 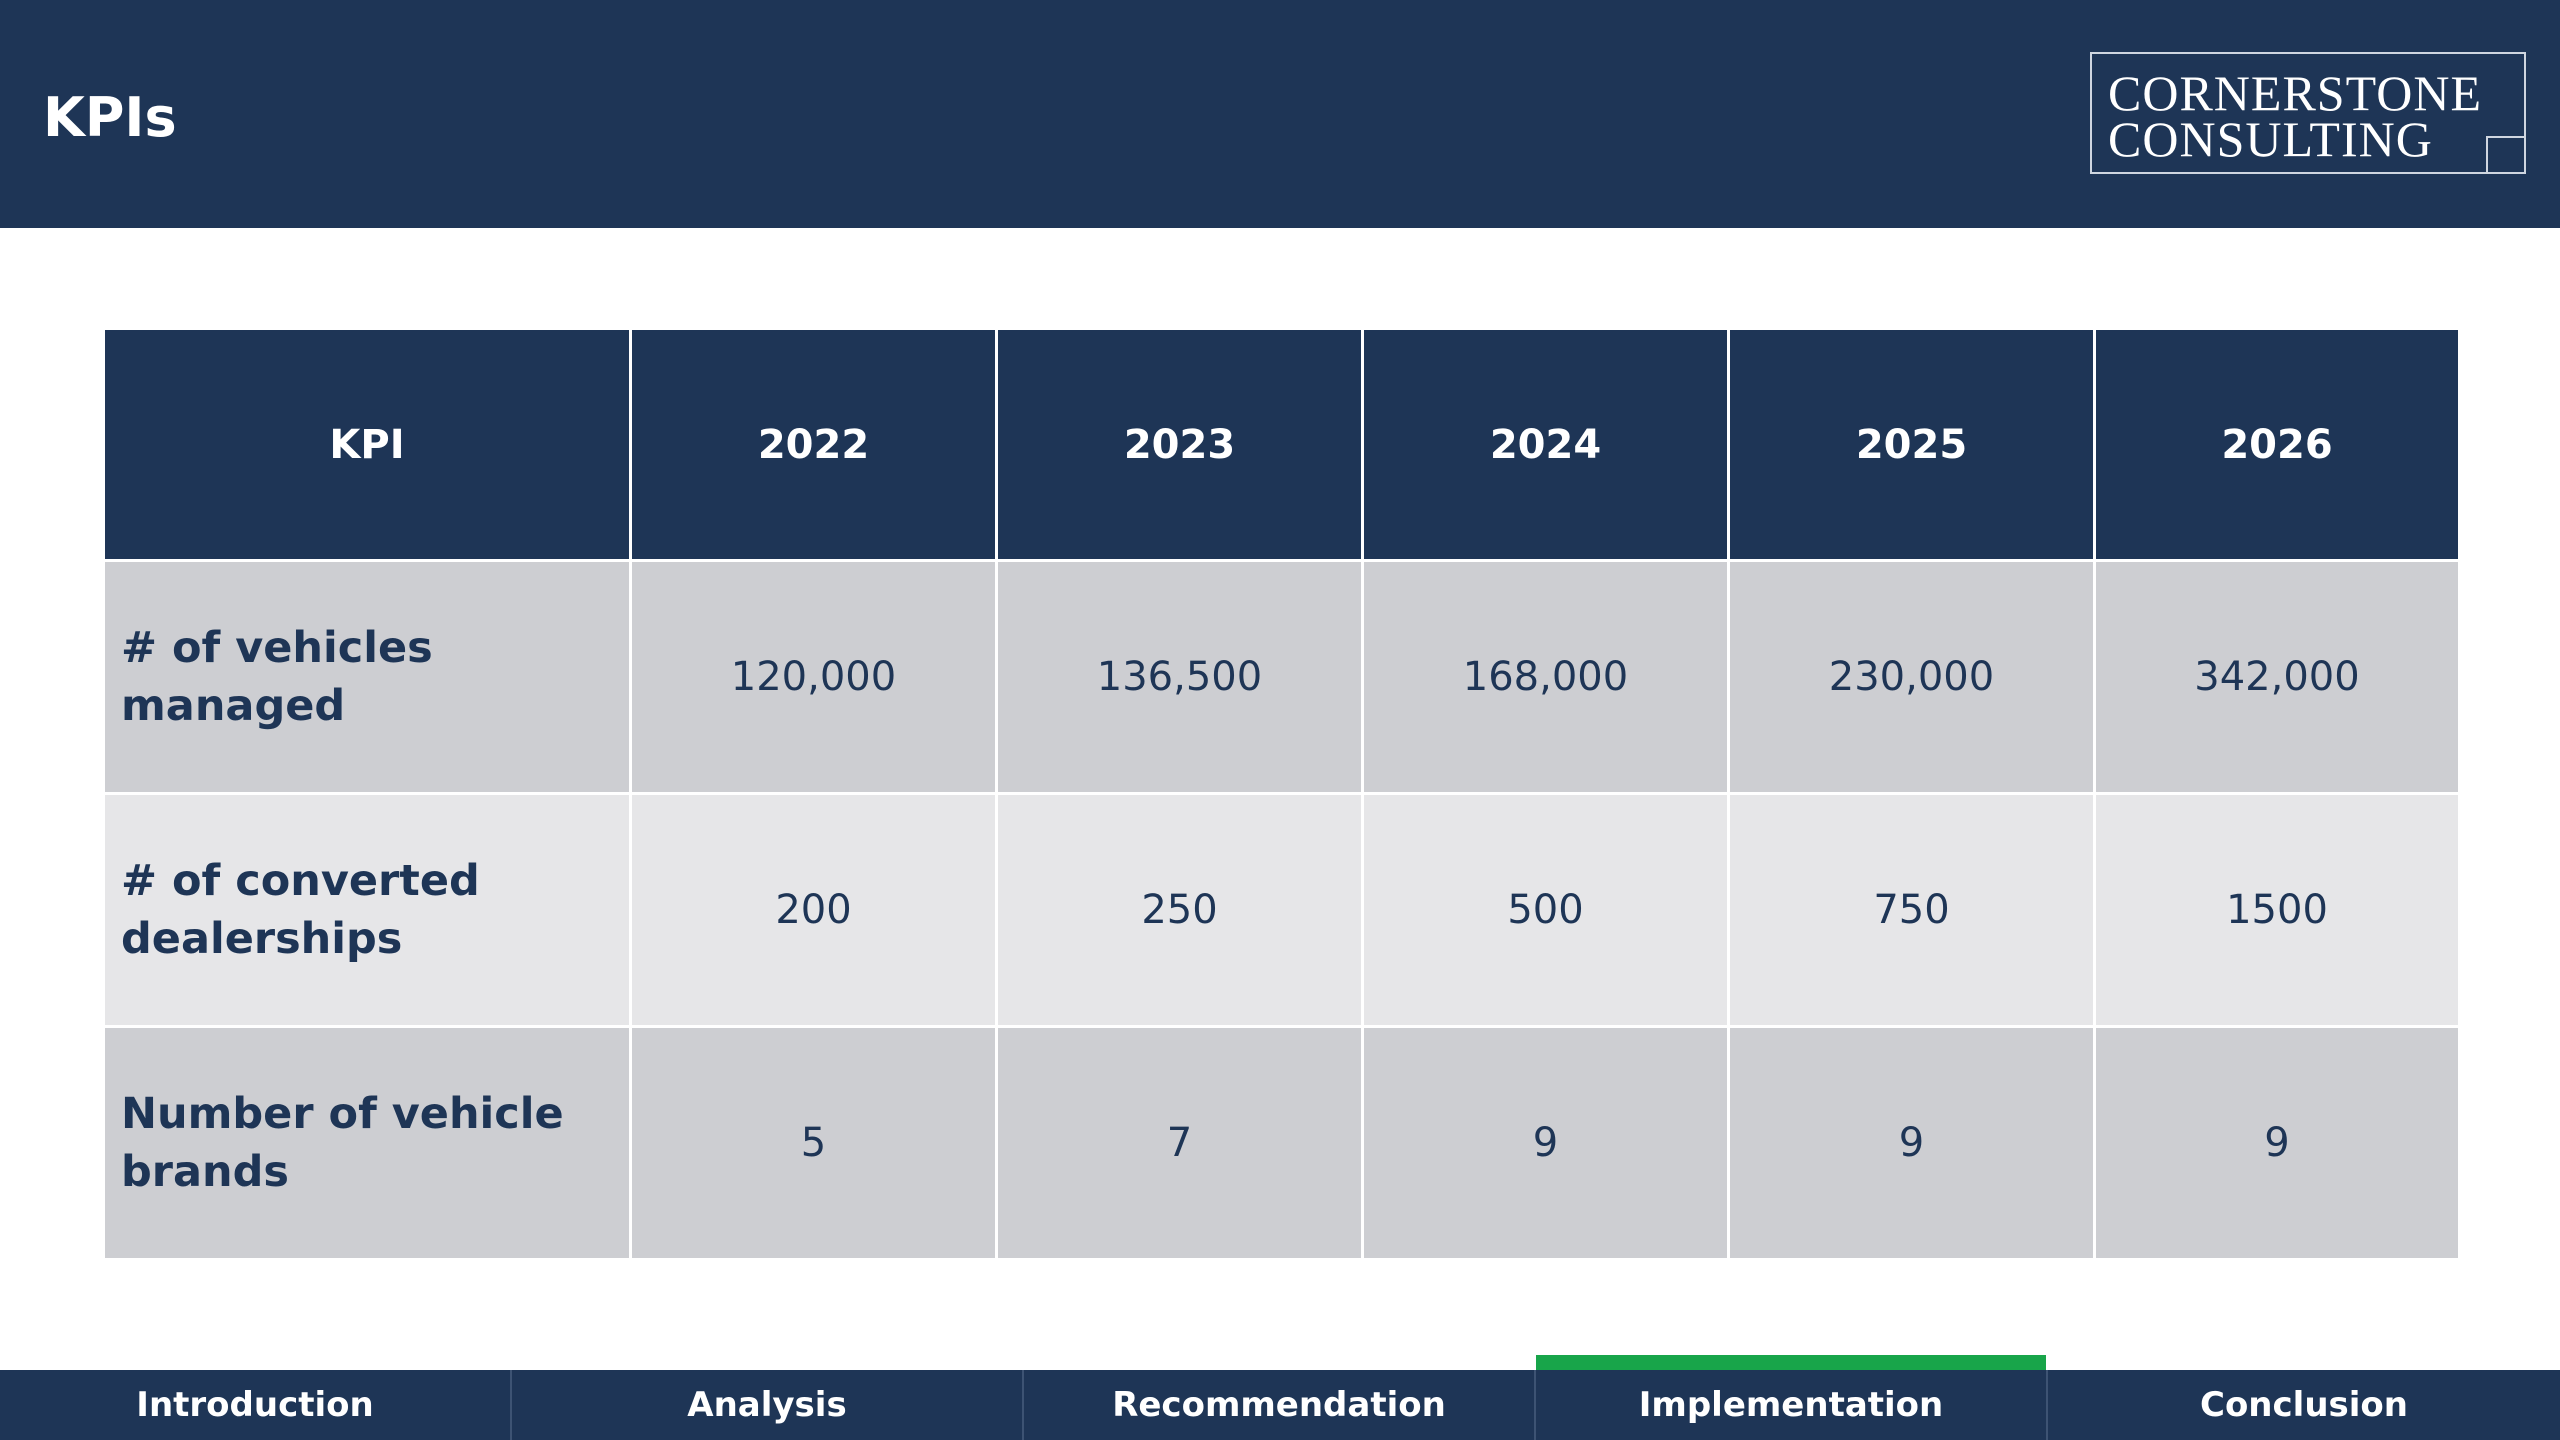 What do you see at coordinates (367, 444) in the screenshot?
I see `header-cell-kpi: KPI` at bounding box center [367, 444].